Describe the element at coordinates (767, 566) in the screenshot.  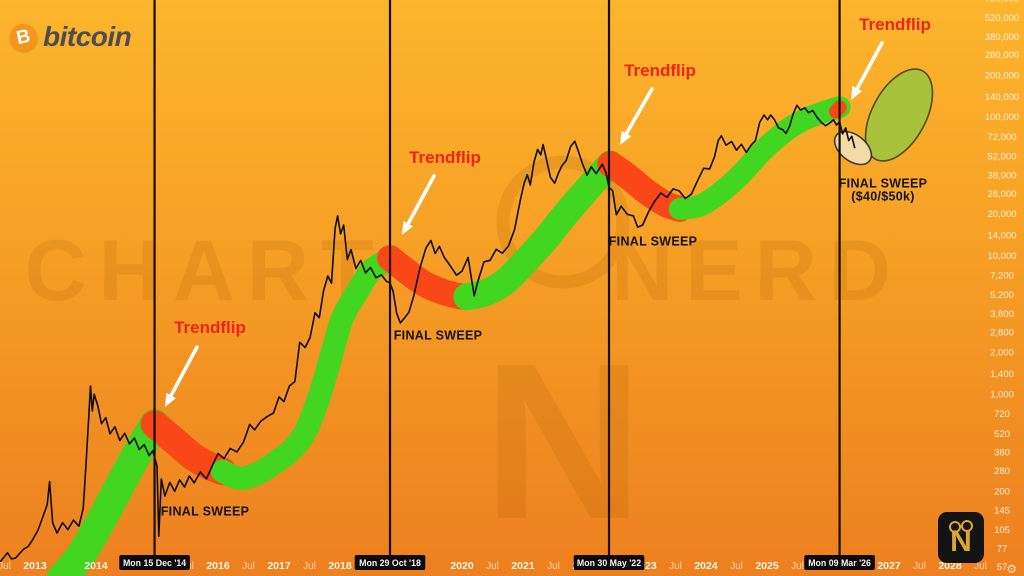
I see `x-axis-label: 2025` at that location.